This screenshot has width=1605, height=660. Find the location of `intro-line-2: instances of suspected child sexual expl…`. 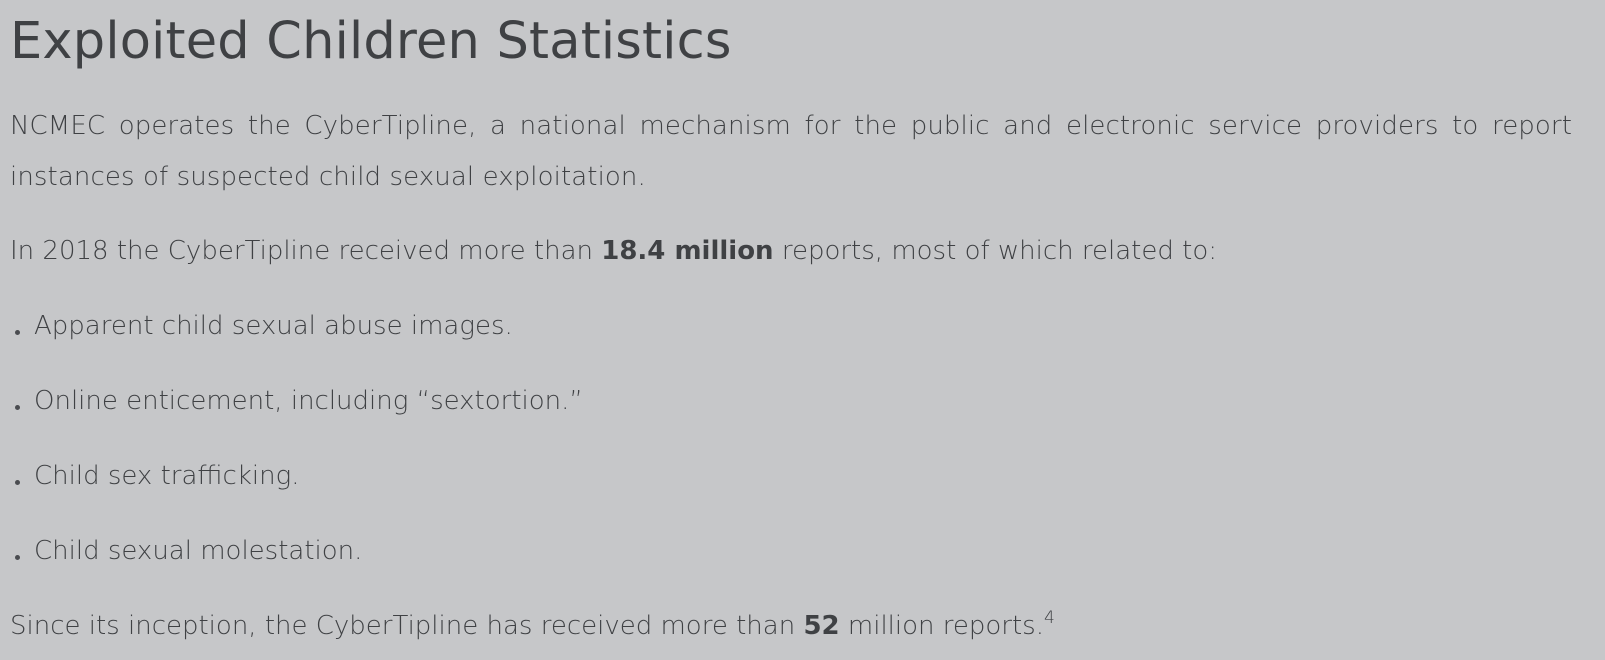

intro-line-2: instances of suspected child sexual expl… is located at coordinates (791, 177).